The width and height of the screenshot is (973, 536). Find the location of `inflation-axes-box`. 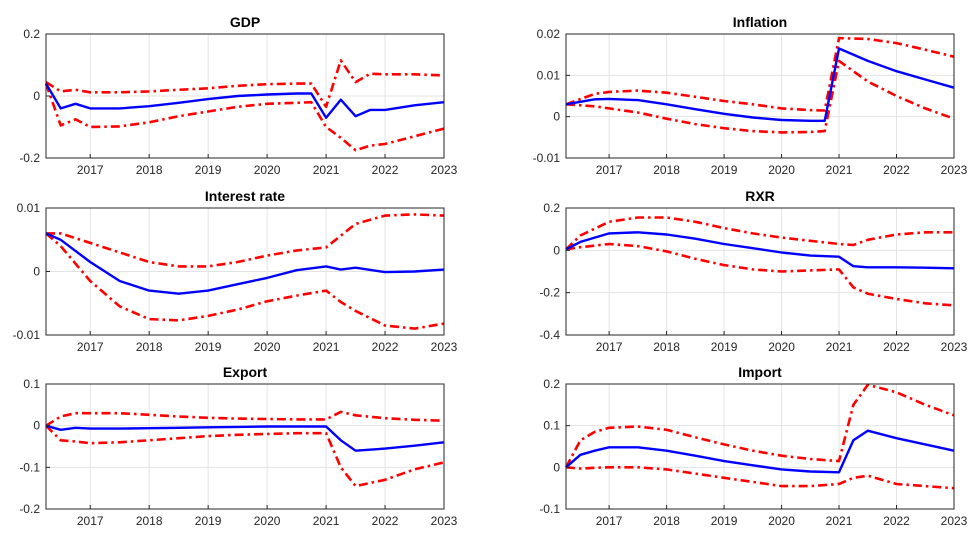

inflation-axes-box is located at coordinates (760, 96).